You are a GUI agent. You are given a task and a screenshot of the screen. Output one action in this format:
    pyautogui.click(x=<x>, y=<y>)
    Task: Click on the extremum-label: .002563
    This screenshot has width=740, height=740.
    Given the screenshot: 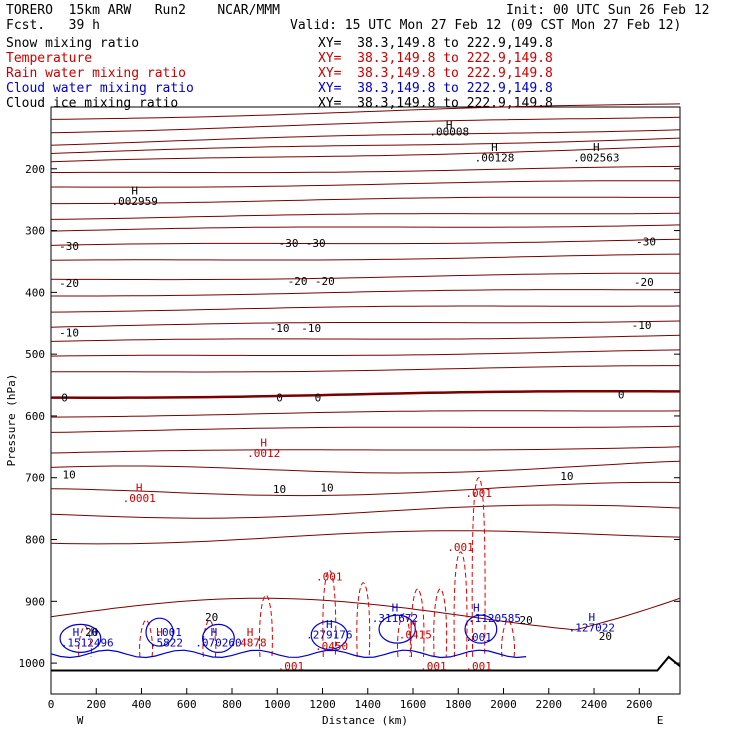 What is the action you would take?
    pyautogui.click(x=596, y=158)
    